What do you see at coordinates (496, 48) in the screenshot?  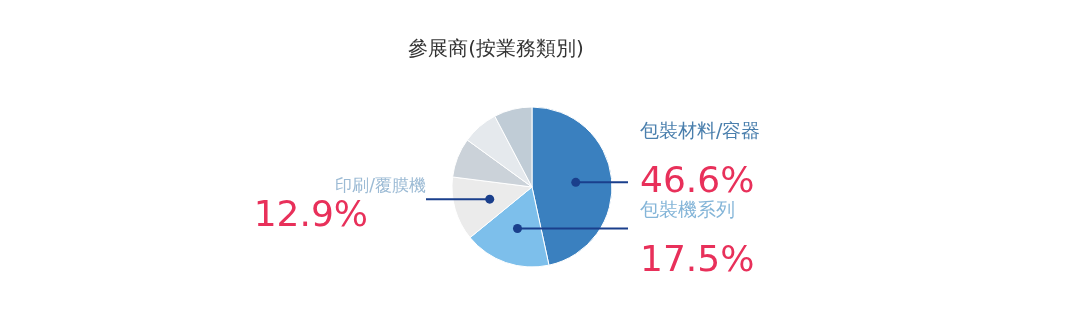 I see `chart-title: 參展商(按業務類別)` at bounding box center [496, 48].